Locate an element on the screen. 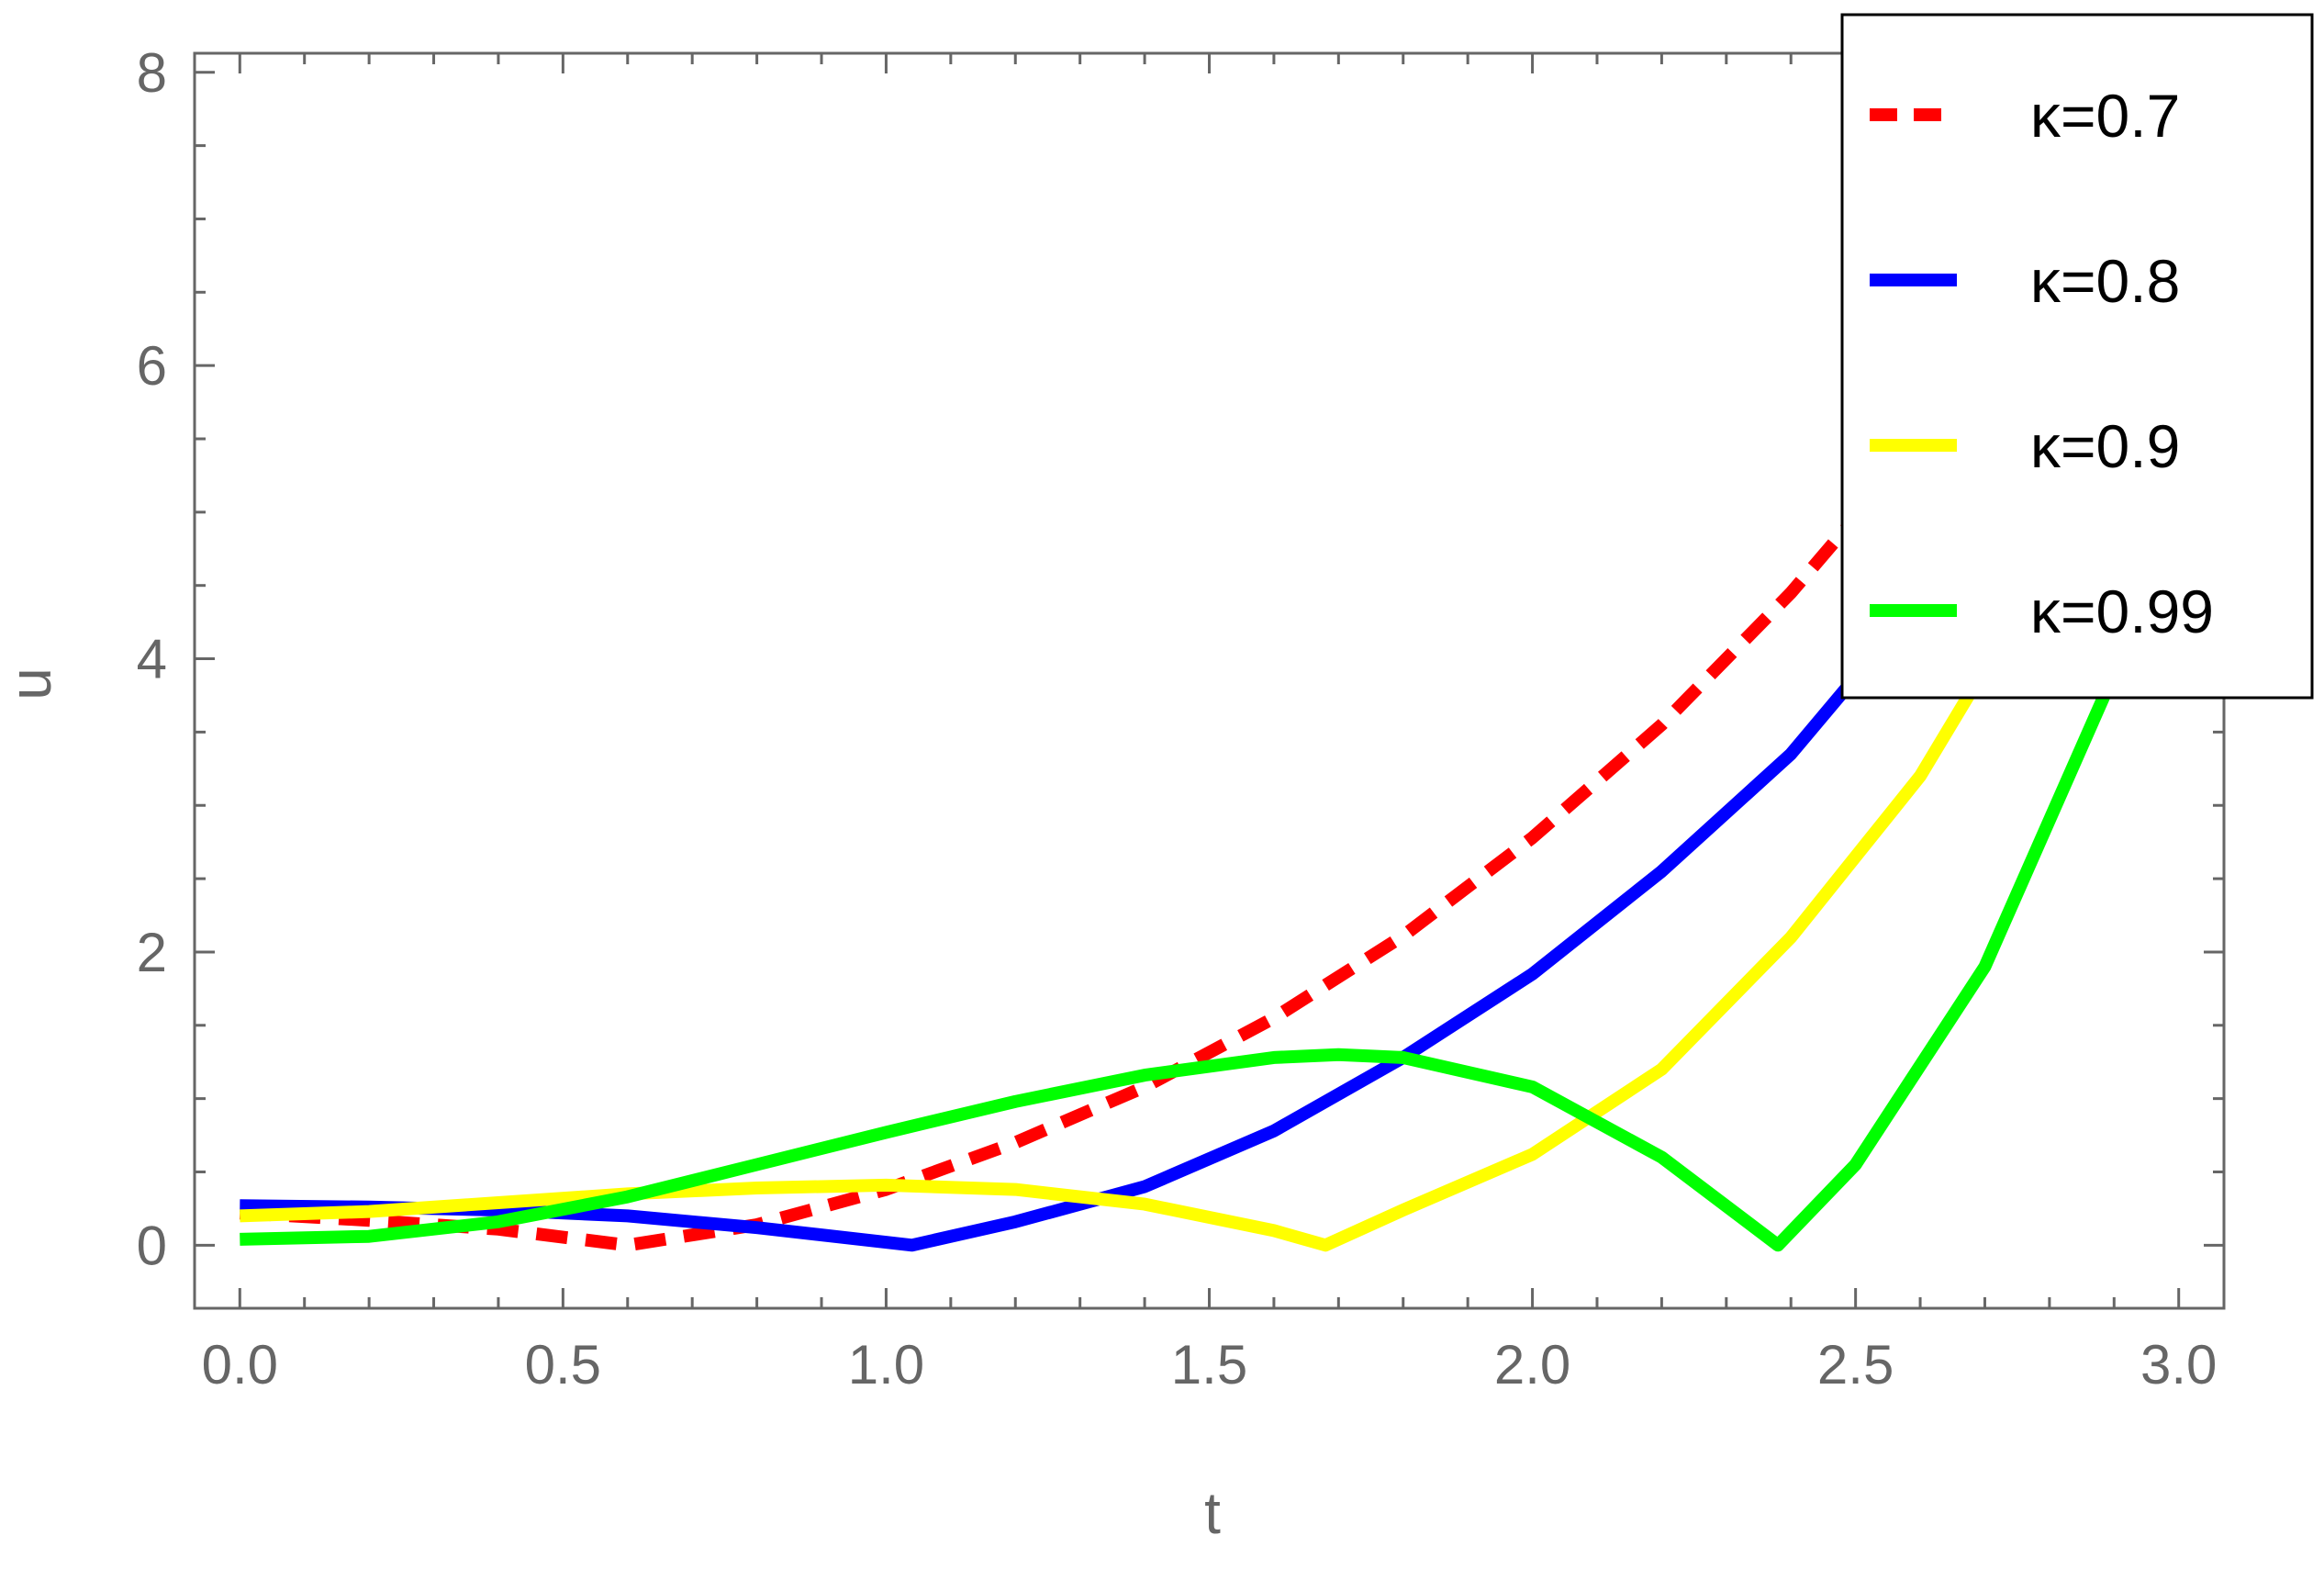 This screenshot has width=2324, height=1569. legend-label-2: κ=0.9 is located at coordinates (2105, 446).